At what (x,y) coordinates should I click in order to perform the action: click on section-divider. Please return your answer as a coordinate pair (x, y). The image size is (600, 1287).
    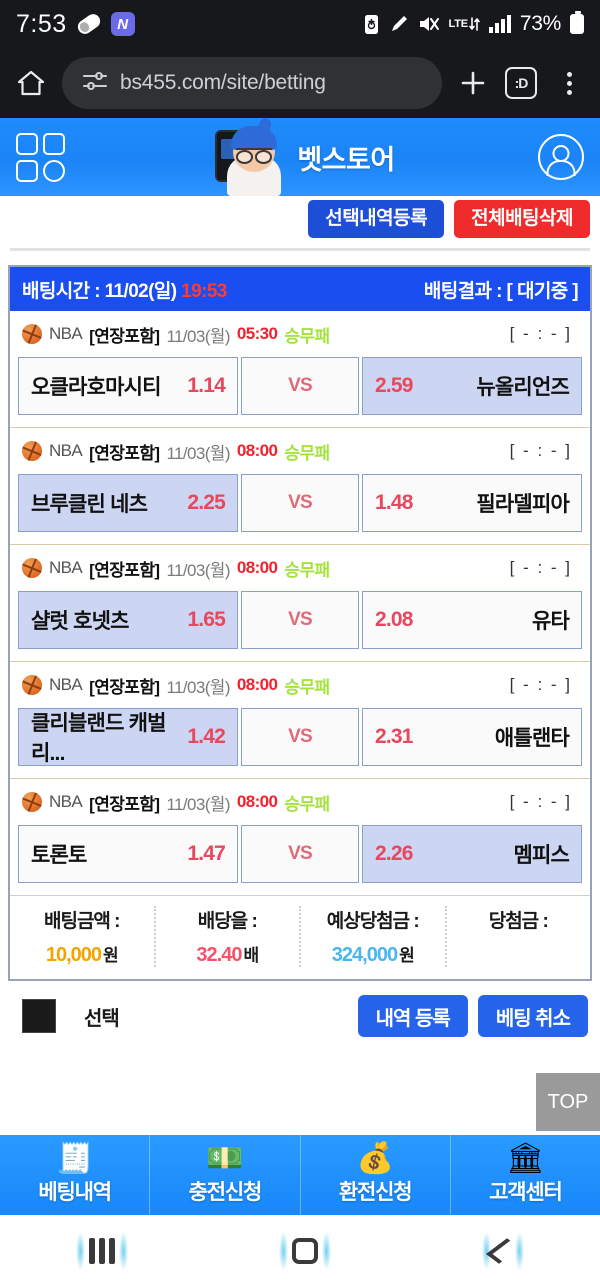
    Looking at the image, I should click on (300, 249).